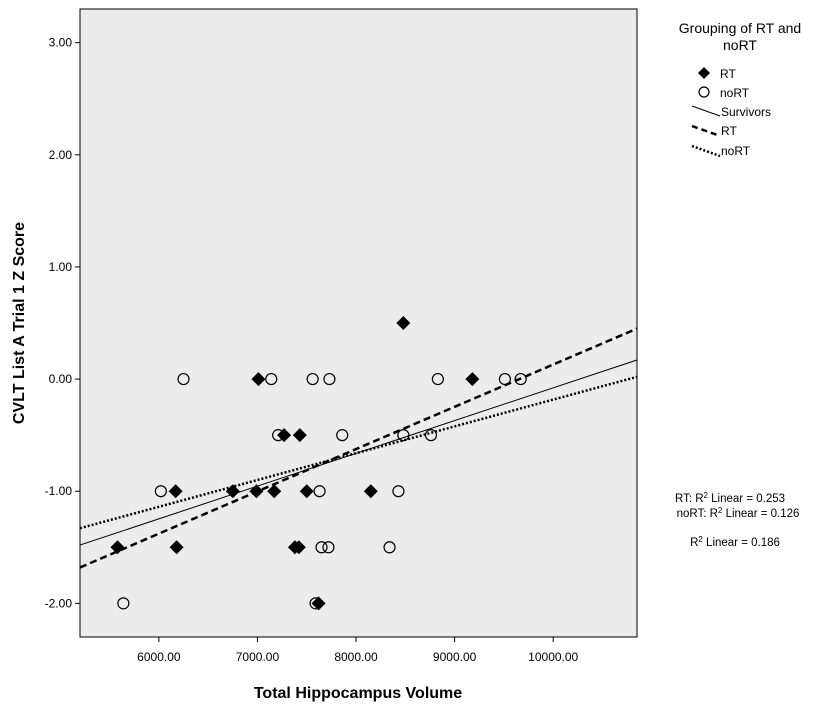  I want to click on x-tick-label: 9000.00, so click(455, 657).